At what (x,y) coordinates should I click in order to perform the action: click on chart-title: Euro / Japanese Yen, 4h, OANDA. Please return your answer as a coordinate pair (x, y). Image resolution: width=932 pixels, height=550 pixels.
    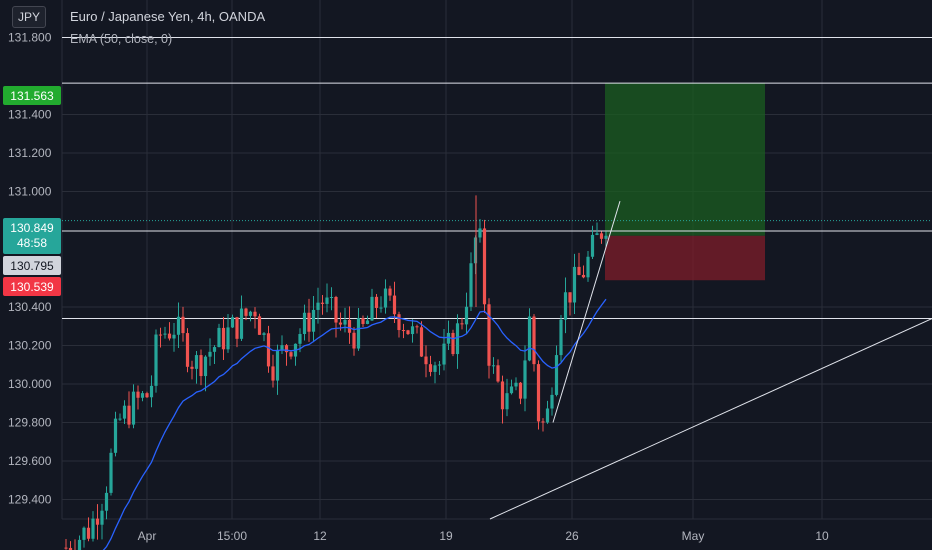
    Looking at the image, I should click on (168, 16).